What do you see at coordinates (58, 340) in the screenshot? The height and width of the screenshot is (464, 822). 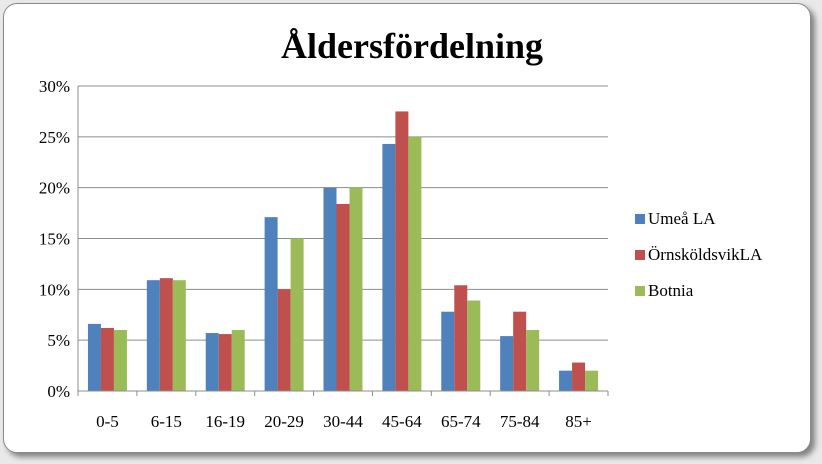 I see `y-tick-label: 5%` at bounding box center [58, 340].